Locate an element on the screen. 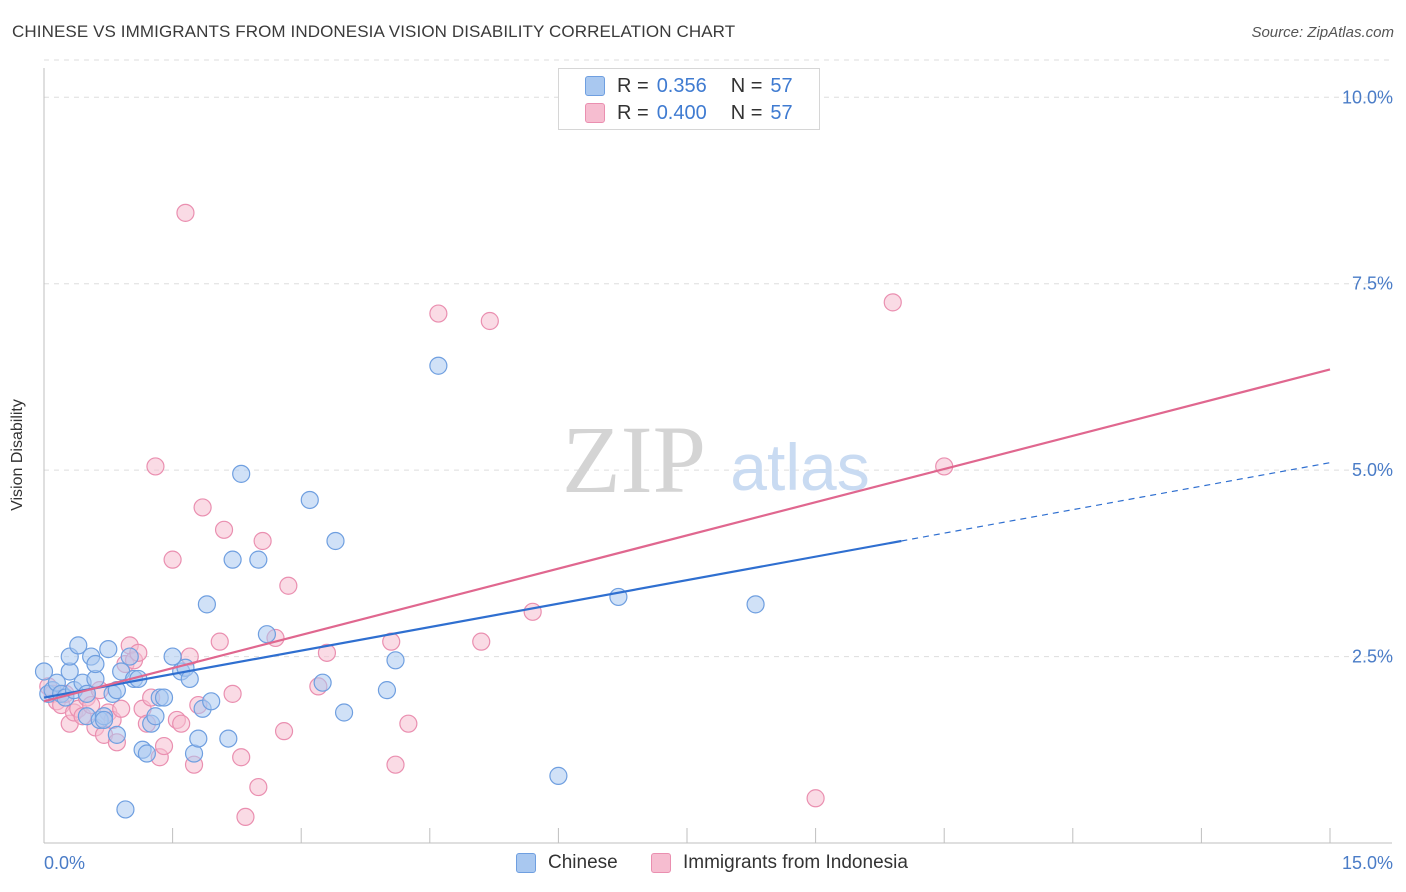 The image size is (1406, 892). legend-row-chinese: R = 0.356 N = 57 is located at coordinates (676, 86).